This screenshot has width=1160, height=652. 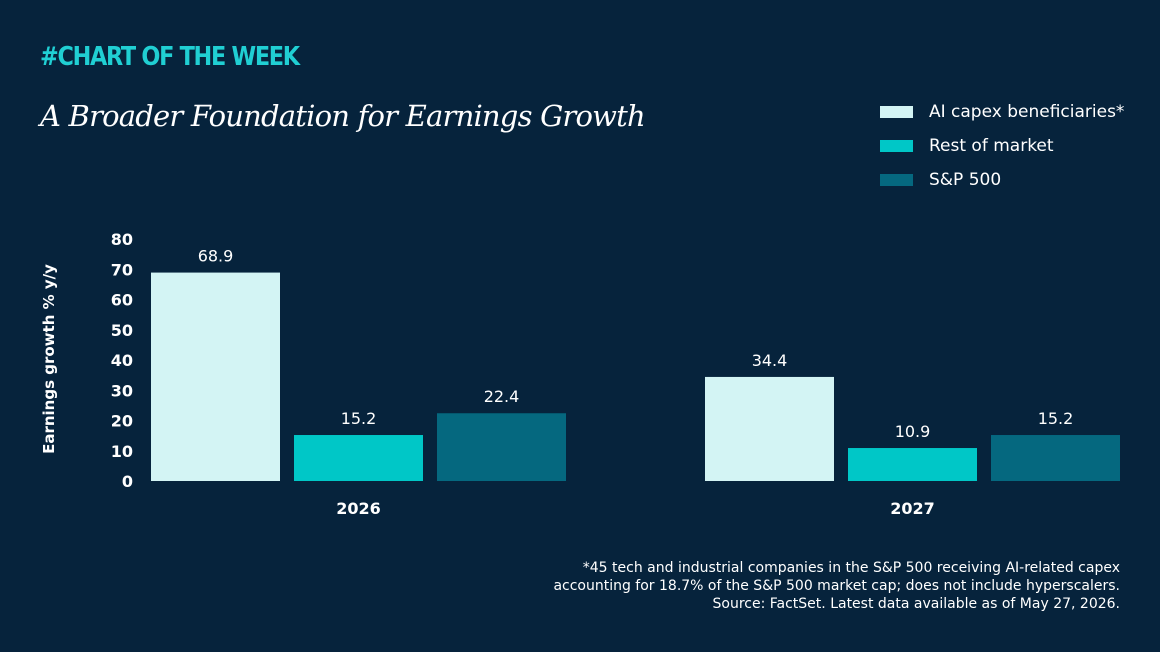 I want to click on y-tick-label: 0, so click(x=127, y=481).